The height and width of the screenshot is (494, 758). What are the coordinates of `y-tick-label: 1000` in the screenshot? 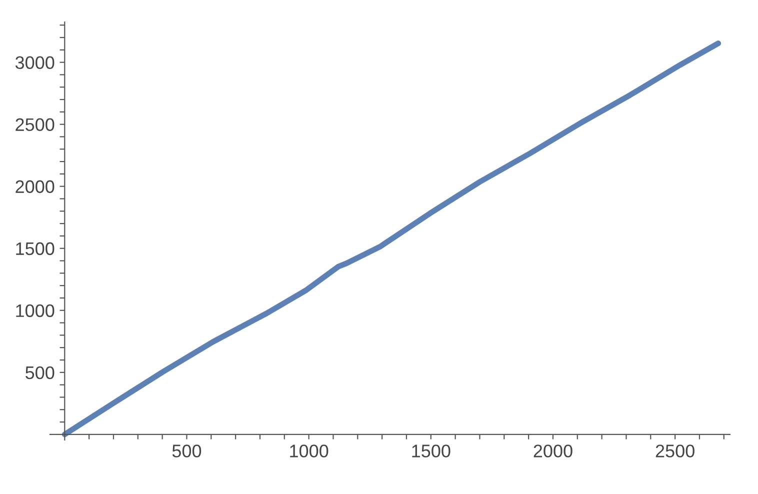 It's located at (35, 311).